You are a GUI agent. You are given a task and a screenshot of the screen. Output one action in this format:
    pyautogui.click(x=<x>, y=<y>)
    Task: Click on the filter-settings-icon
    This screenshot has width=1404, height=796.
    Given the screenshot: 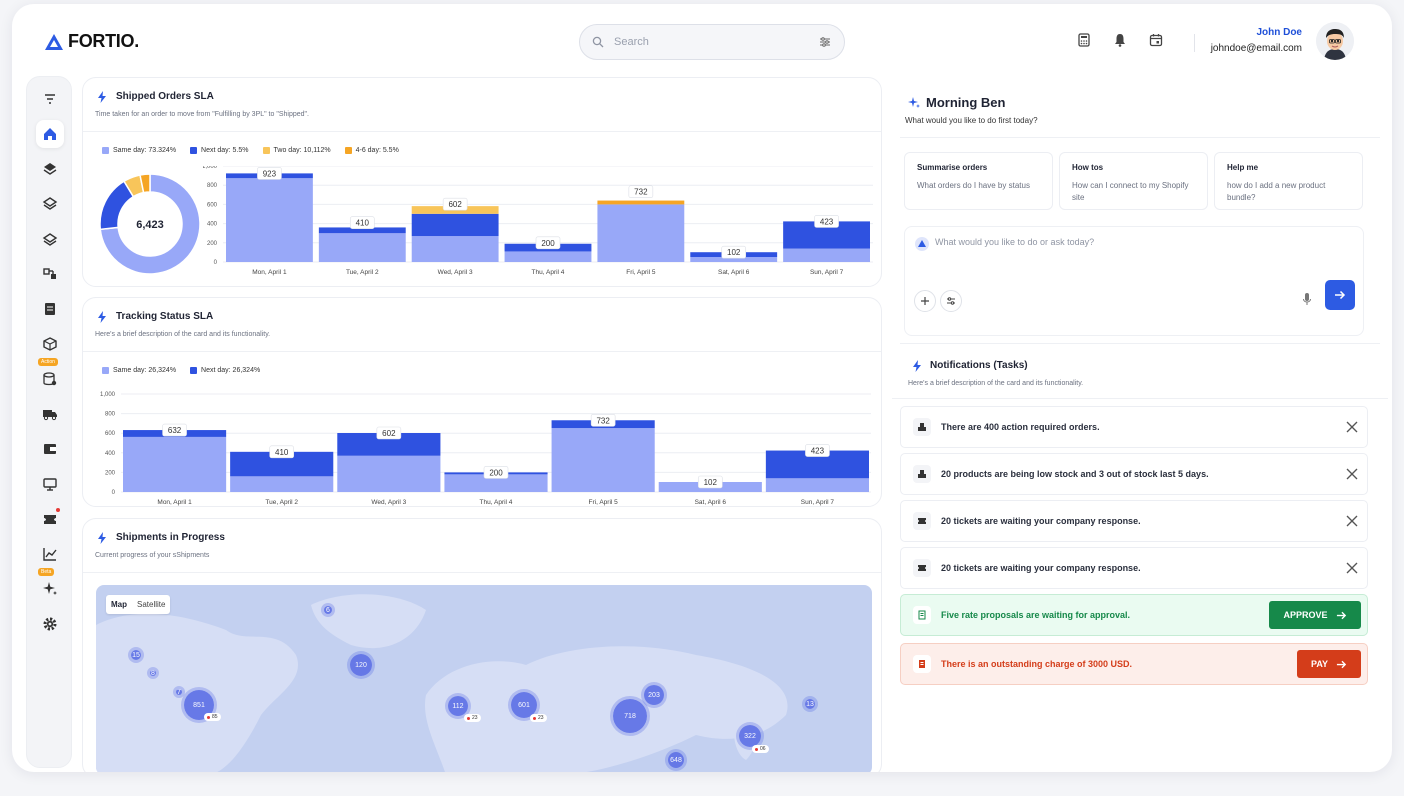 What is the action you would take?
    pyautogui.click(x=825, y=42)
    